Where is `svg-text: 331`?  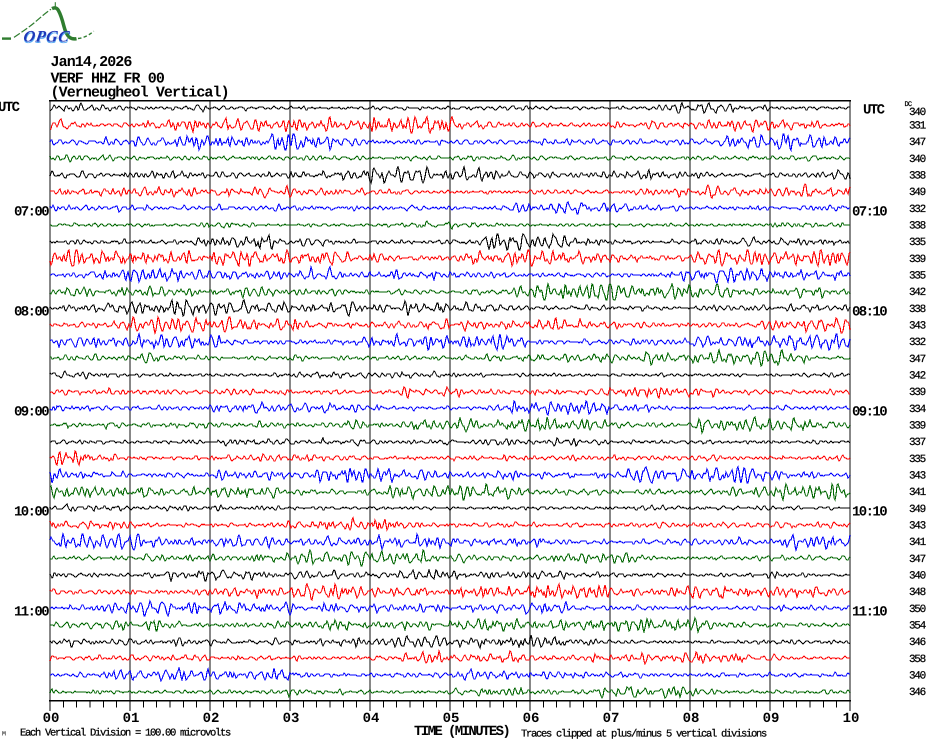 svg-text: 331 is located at coordinates (918, 127).